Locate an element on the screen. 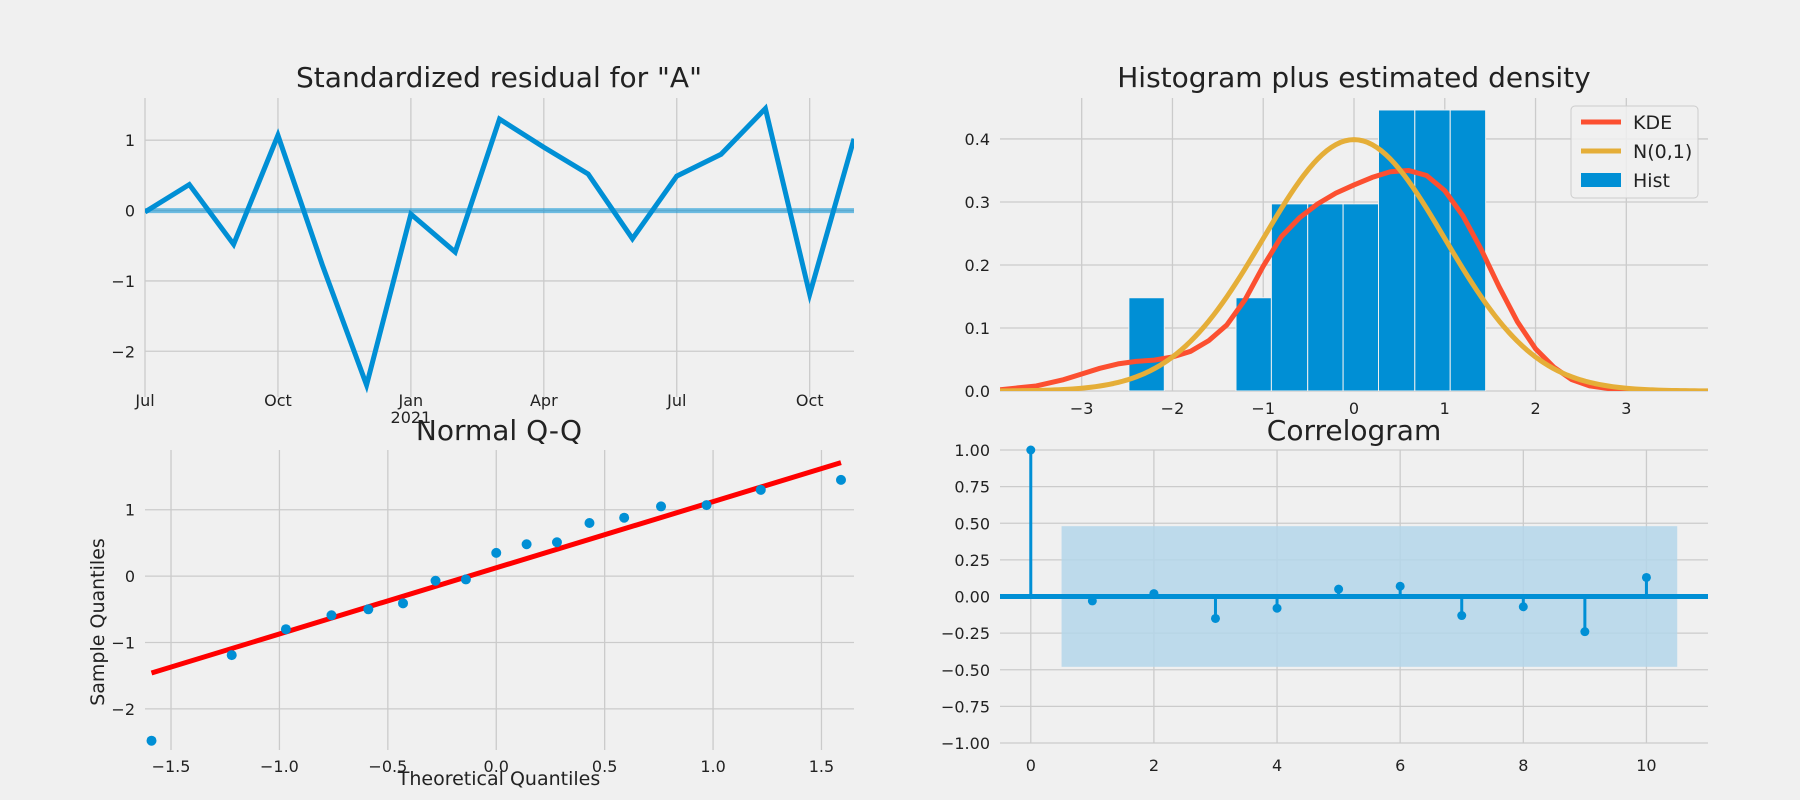  acf-xtick-label: 8 is located at coordinates (1523, 765).